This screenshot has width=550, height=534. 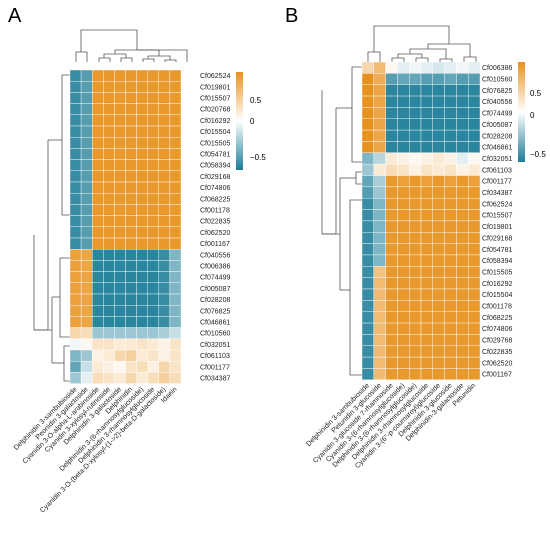 I want to click on row-label-a: Cf074806, so click(x=215, y=188).